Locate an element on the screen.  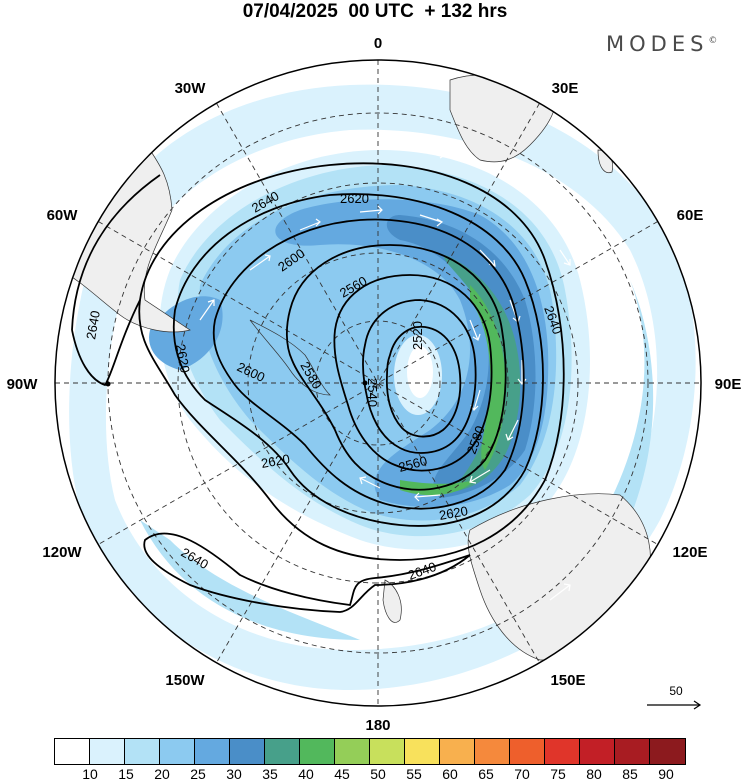
colorbar-ticks: 10 15 20 25 30 35 40 45 50 55 60 65 70 75 80 85 90 is located at coordinates (378, 774).